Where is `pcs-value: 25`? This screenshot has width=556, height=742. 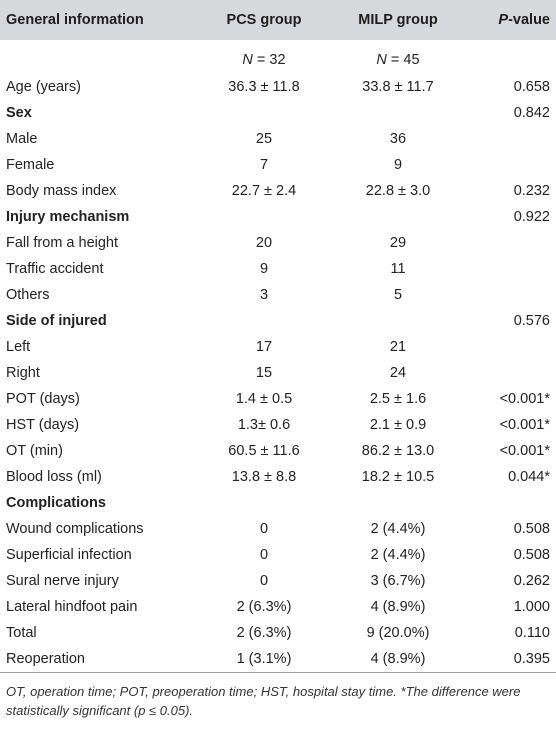 pcs-value: 25 is located at coordinates (264, 139).